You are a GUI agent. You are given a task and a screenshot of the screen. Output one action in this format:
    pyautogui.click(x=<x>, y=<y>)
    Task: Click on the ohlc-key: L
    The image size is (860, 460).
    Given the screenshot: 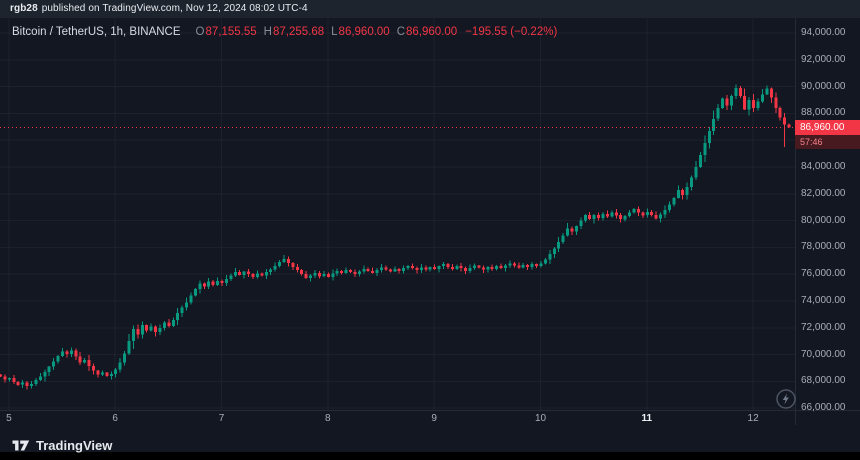 What is the action you would take?
    pyautogui.click(x=334, y=32)
    